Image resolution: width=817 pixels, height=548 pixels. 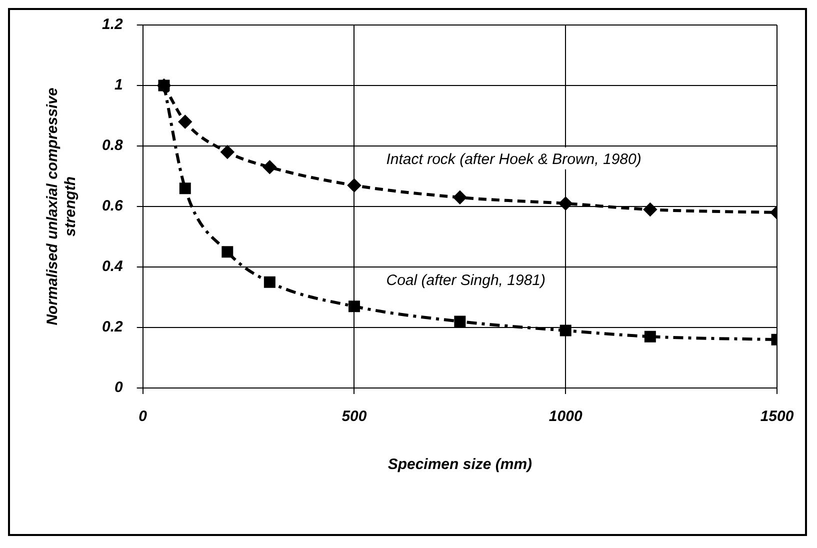 I want to click on series-label: Intact rock (after Hoek & Brown, 1980), so click(x=514, y=159).